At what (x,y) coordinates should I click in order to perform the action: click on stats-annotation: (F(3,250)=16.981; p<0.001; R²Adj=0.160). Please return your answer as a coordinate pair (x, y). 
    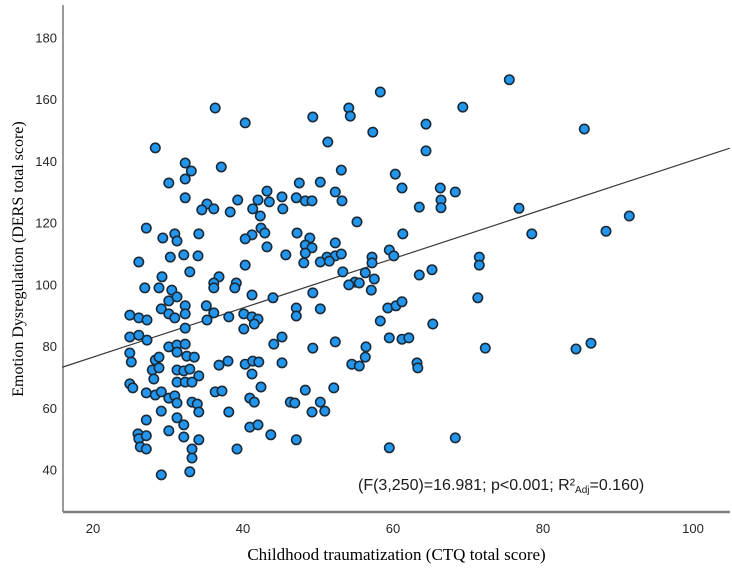
    Looking at the image, I should click on (501, 486).